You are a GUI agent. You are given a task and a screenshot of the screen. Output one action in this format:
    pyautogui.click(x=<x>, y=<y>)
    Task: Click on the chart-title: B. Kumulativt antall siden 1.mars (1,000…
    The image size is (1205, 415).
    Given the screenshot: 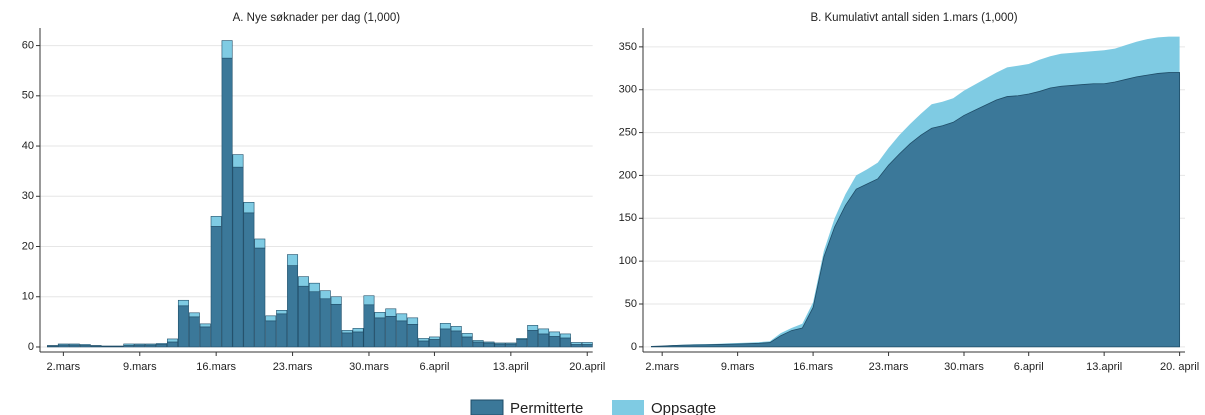 What is the action you would take?
    pyautogui.click(x=913, y=18)
    